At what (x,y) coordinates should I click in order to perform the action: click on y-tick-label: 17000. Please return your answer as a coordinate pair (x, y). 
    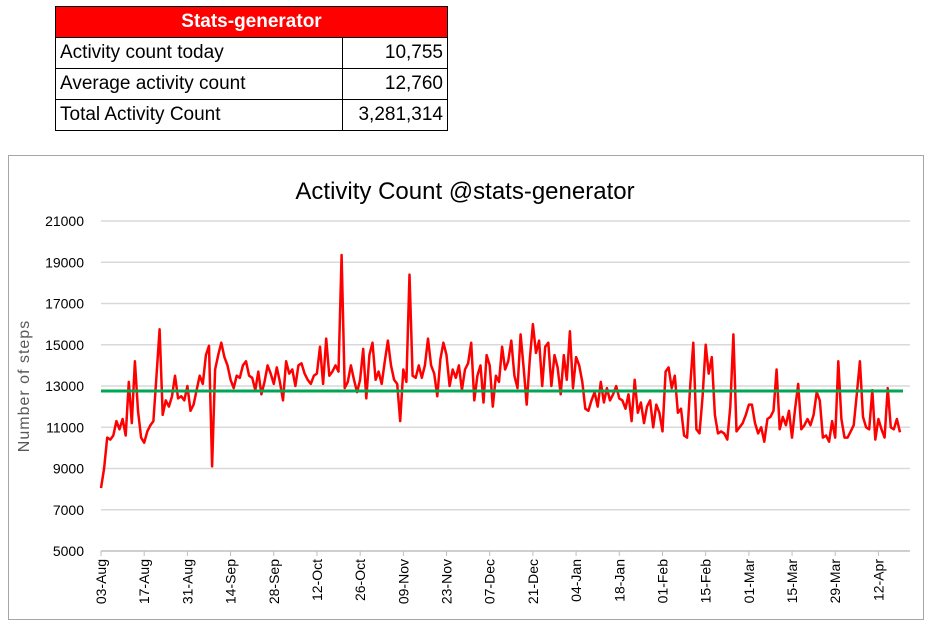
    Looking at the image, I should click on (64, 304).